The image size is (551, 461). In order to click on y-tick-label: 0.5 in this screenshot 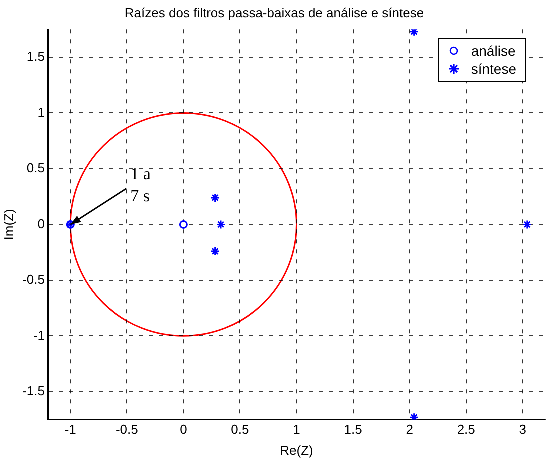, I will do `click(35, 168)`.